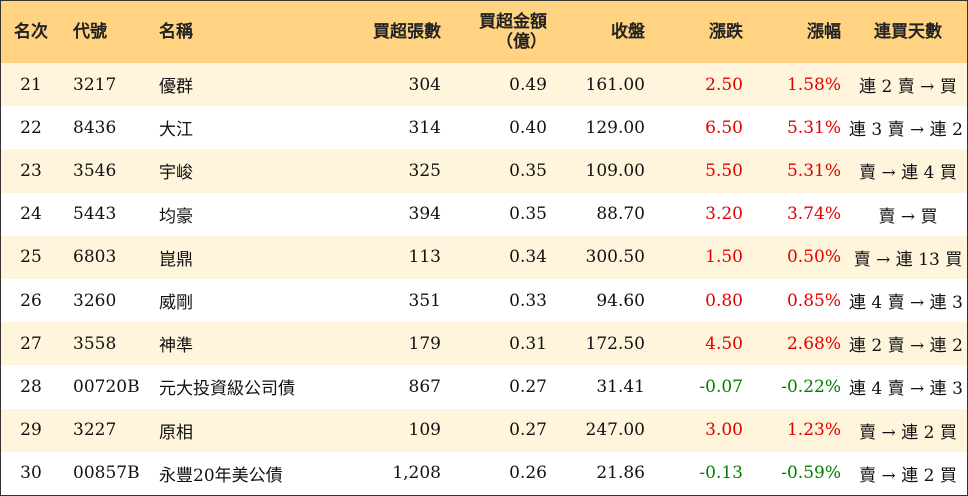  What do you see at coordinates (528, 257) in the screenshot?
I see `cell-net-buy-amount: 0.34` at bounding box center [528, 257].